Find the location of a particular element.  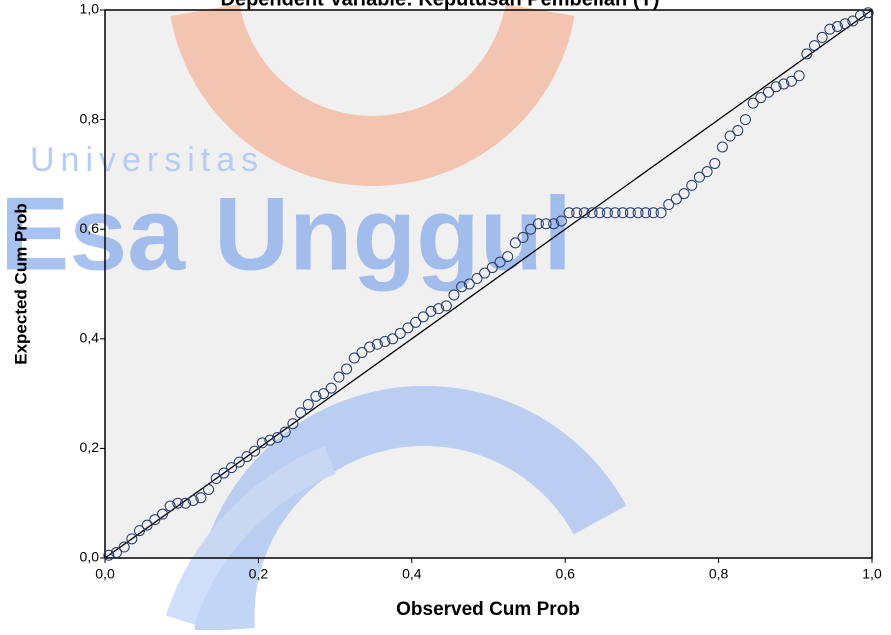

y-tick-label: 0,2 is located at coordinates (90, 447).